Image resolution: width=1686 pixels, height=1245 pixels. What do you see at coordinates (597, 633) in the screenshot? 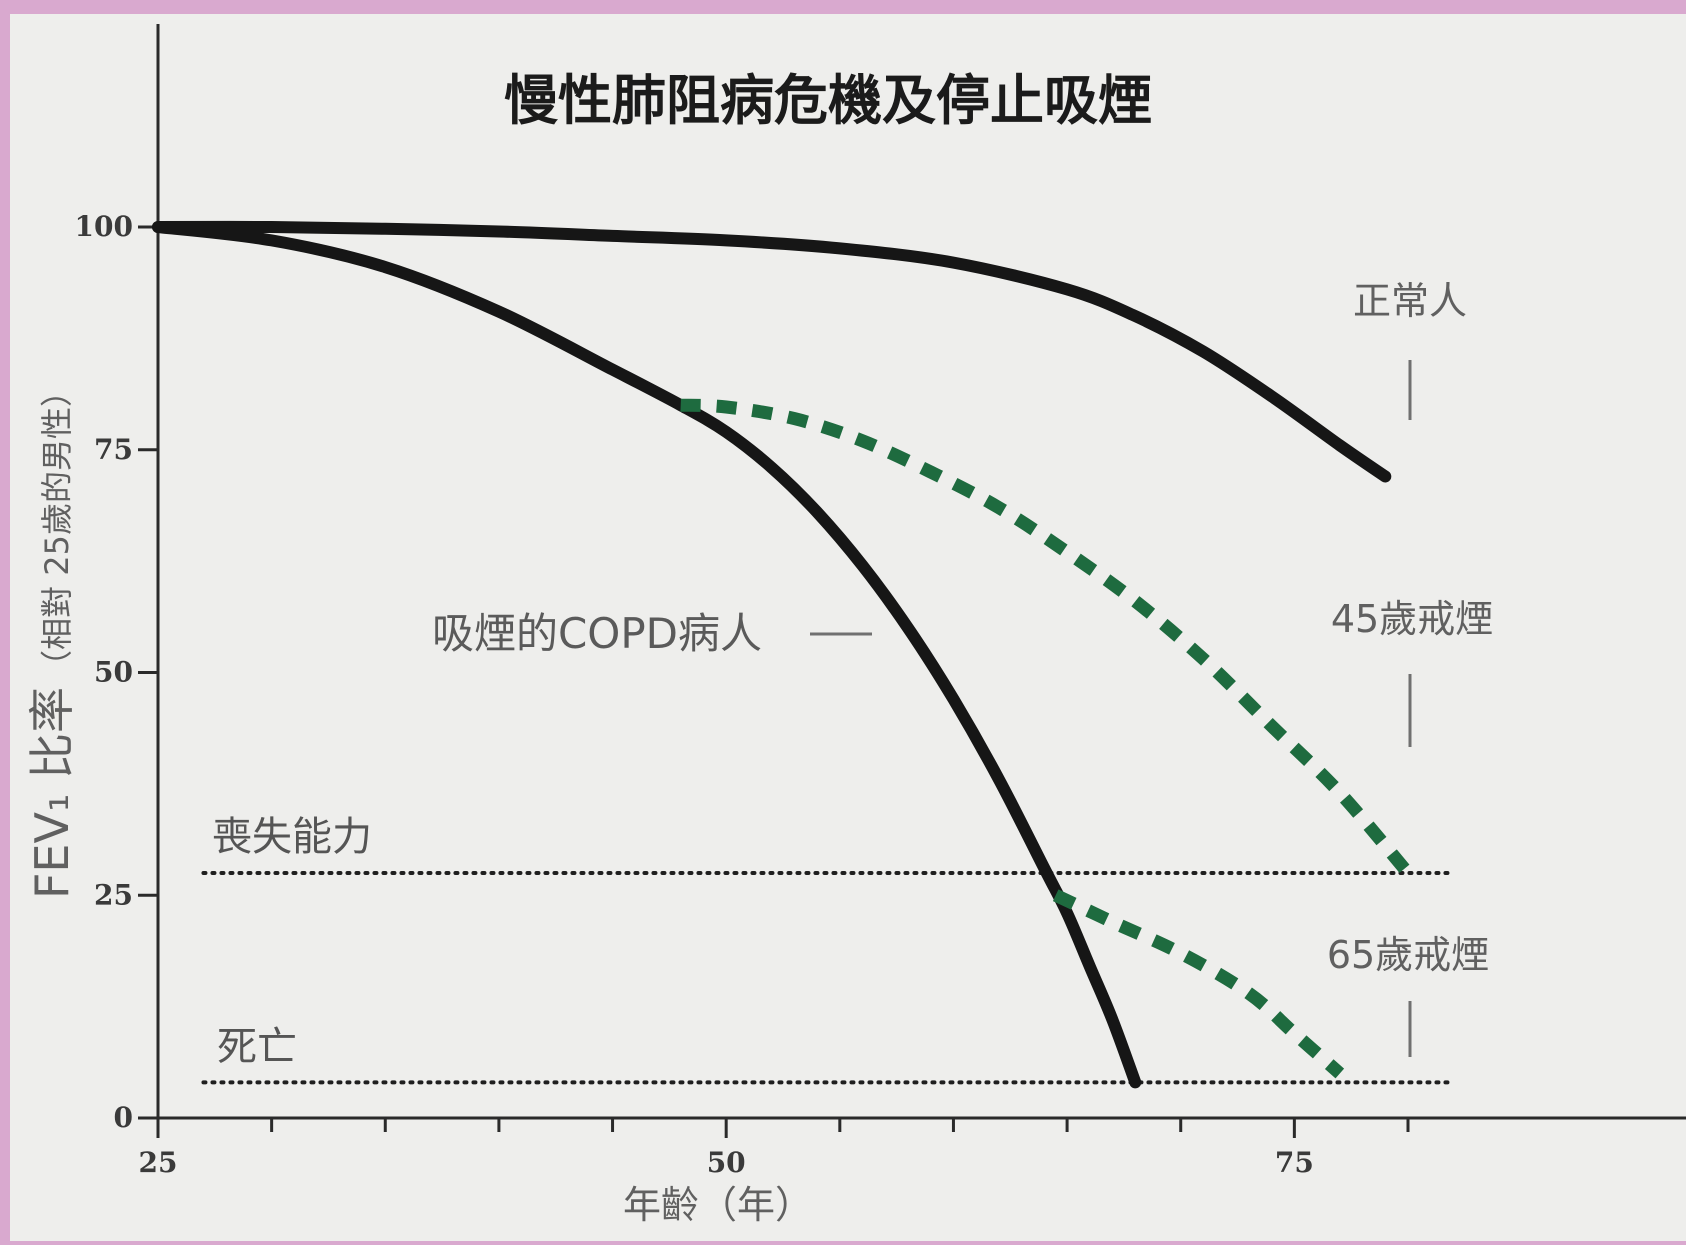
I see `label-copd: 吸煙的COPD病人` at bounding box center [597, 633].